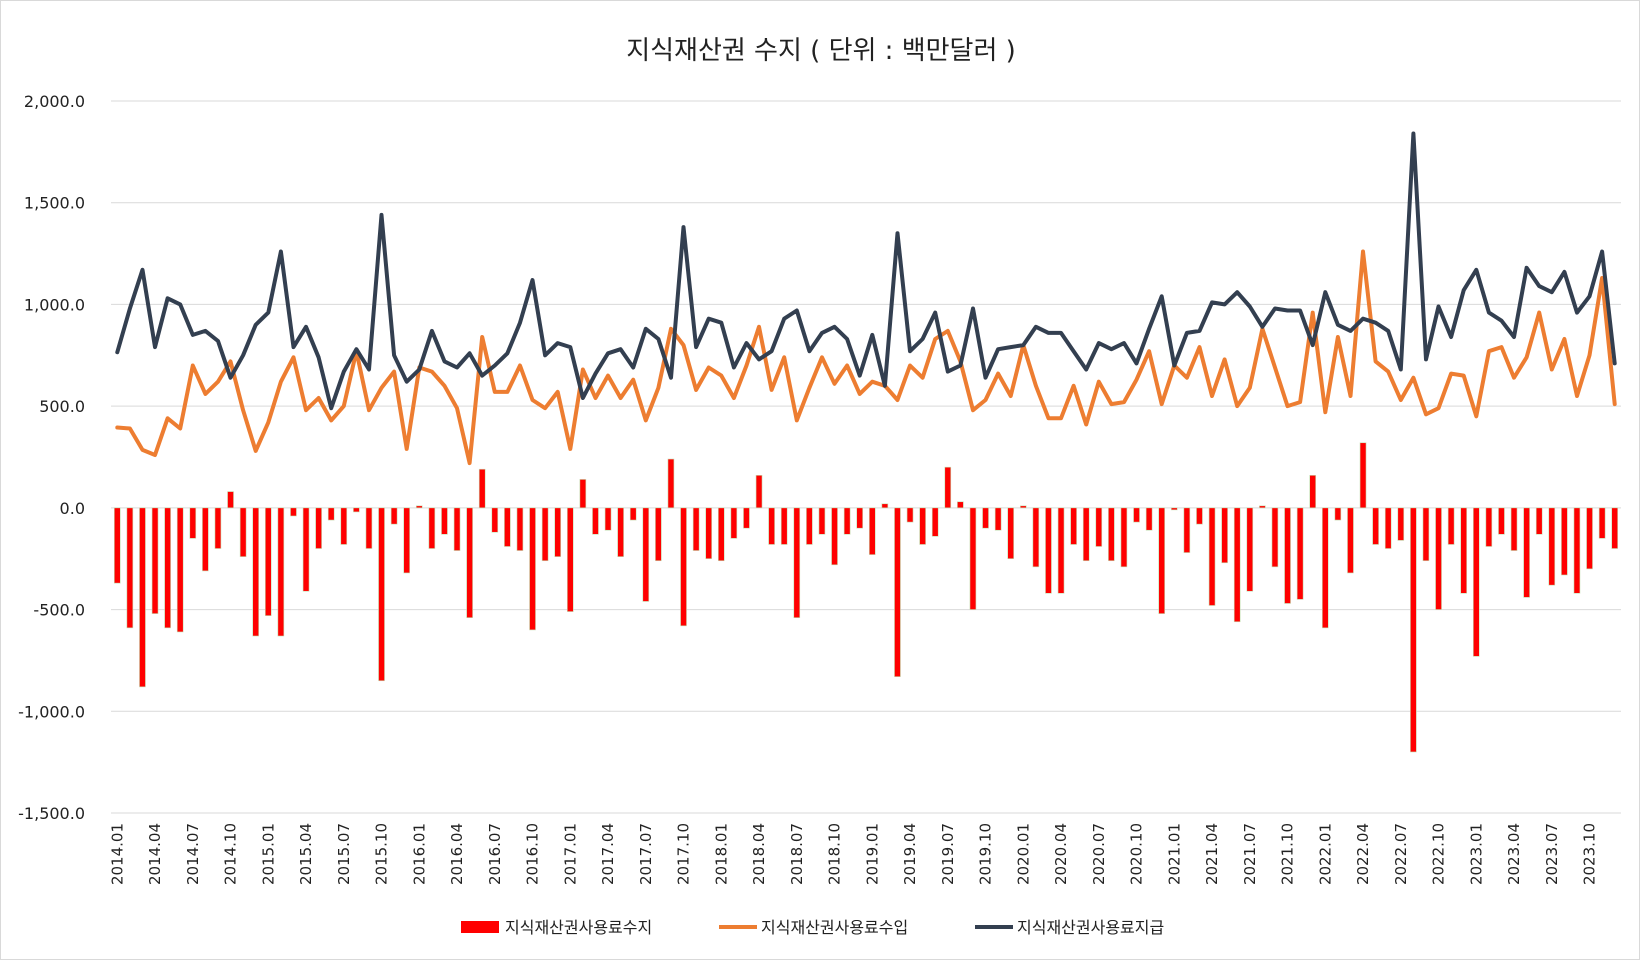  Describe the element at coordinates (51, 813) in the screenshot. I see `y-tick-label: -1,500.0` at that location.